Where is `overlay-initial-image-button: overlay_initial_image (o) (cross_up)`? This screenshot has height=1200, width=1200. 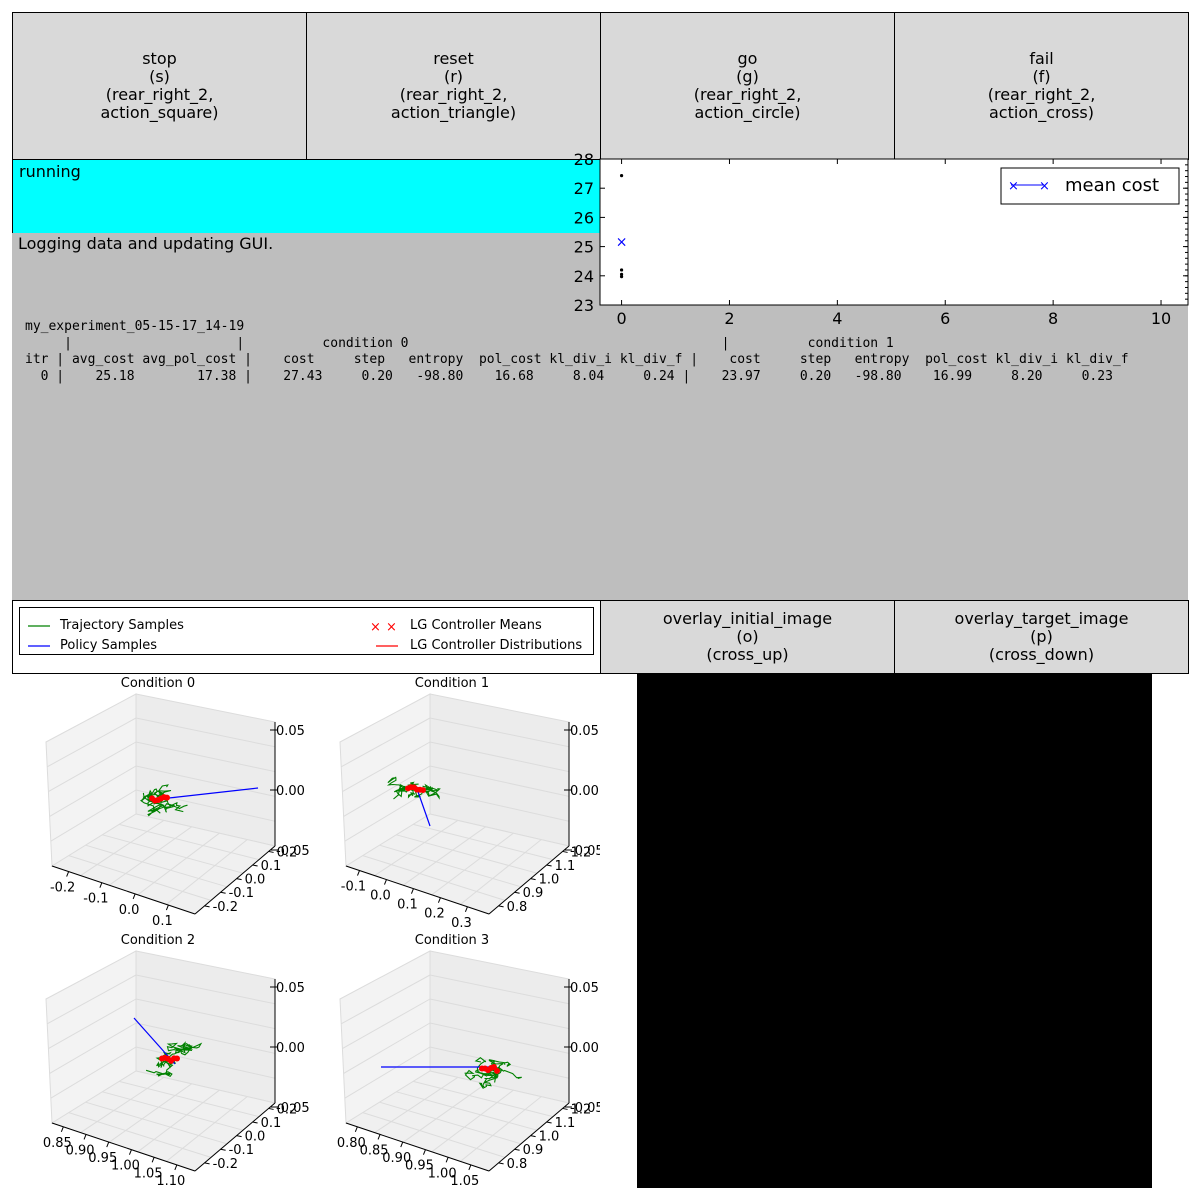
overlay-initial-image-button: overlay_initial_image (o) (cross_up) is located at coordinates (747, 637).